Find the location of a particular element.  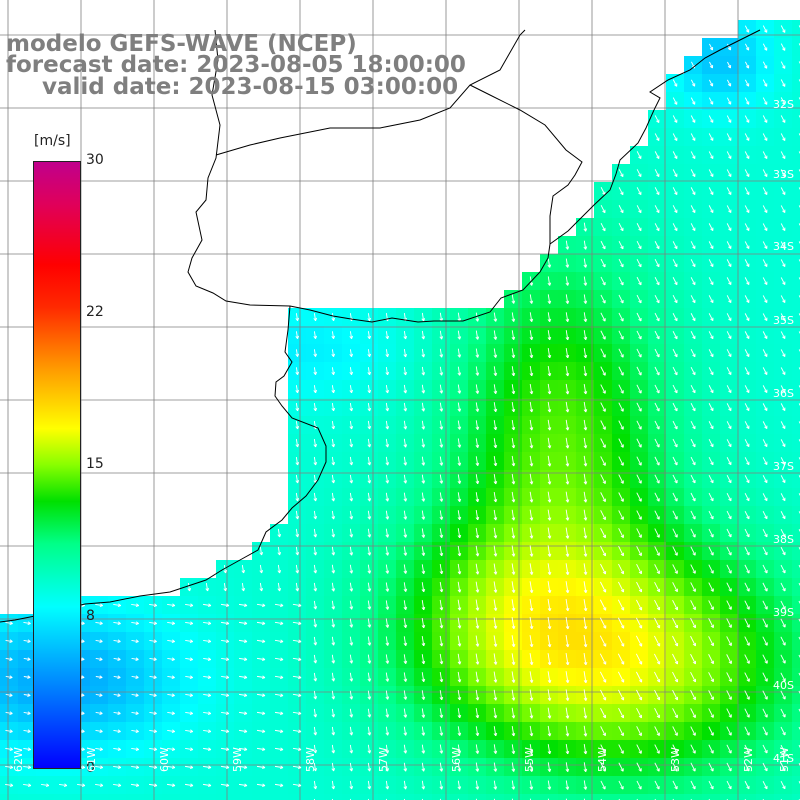

colorbar is located at coordinates (57, 465).